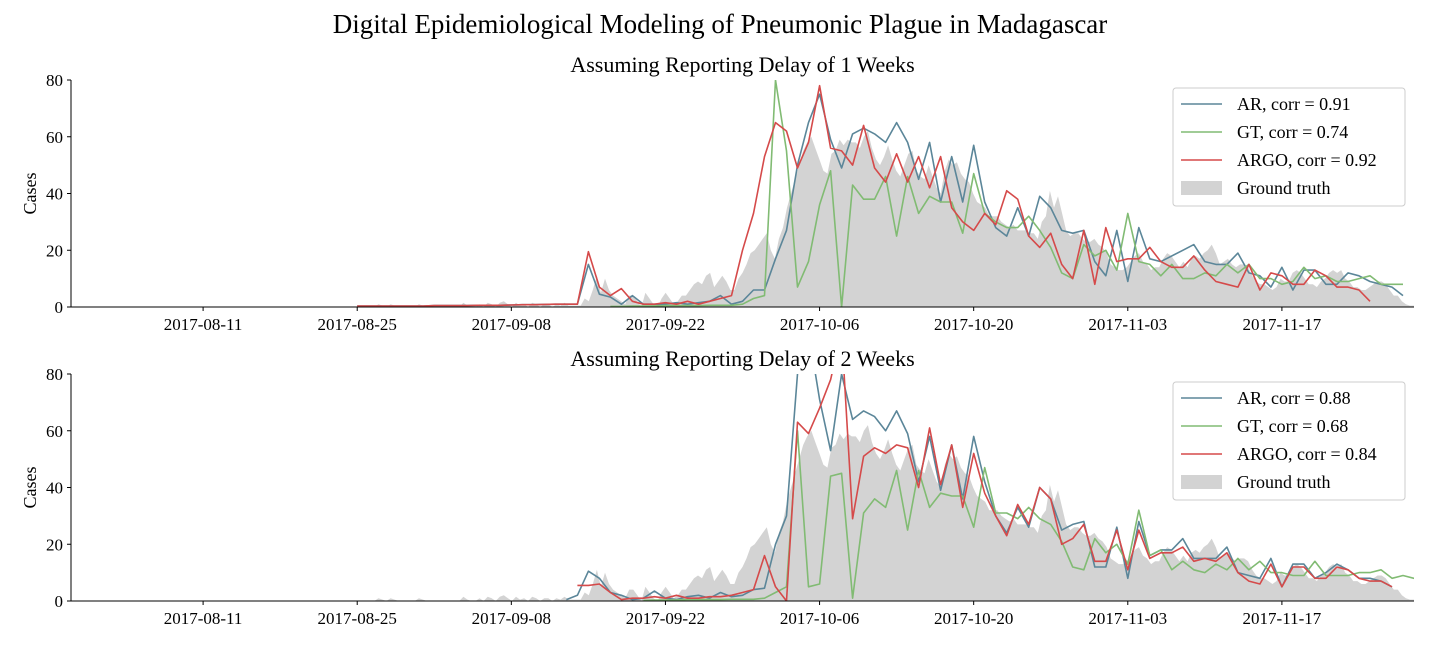  What do you see at coordinates (1307, 454) in the screenshot?
I see `legend-label-argo: ARGO, corr = 0.84` at bounding box center [1307, 454].